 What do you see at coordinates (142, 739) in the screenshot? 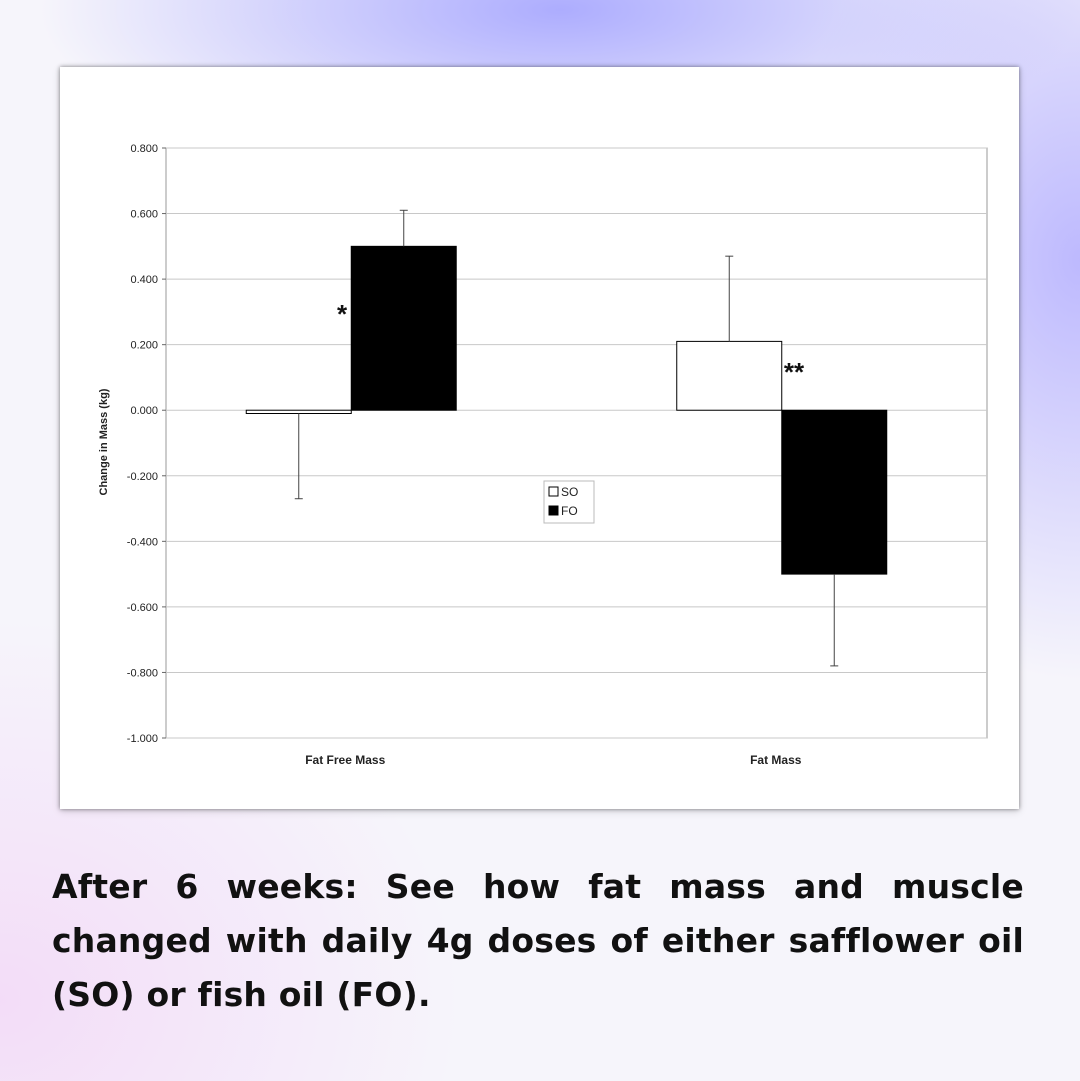
I see `y-tick-label: -1.000` at bounding box center [142, 739].